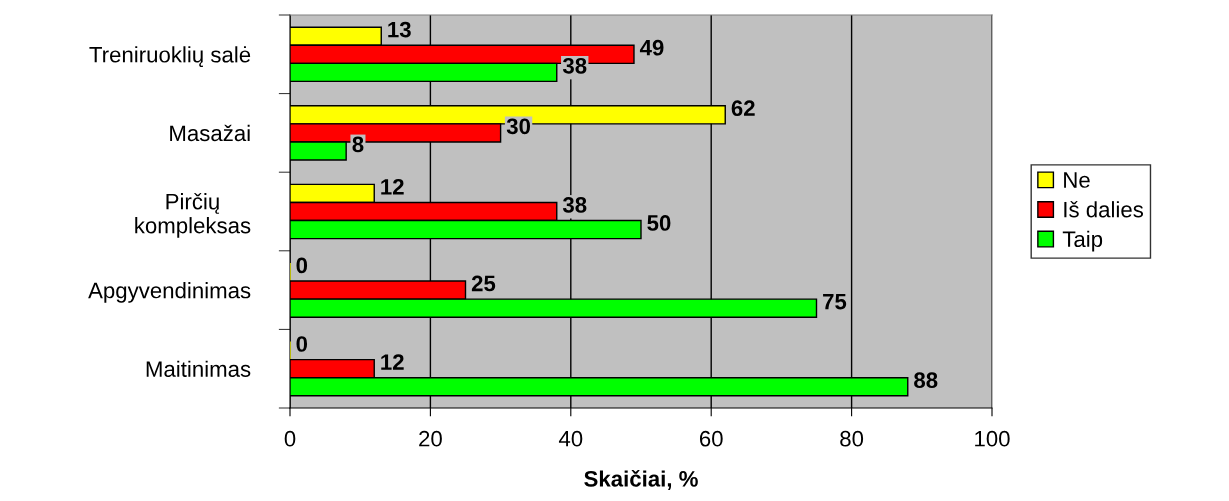 The image size is (1229, 501). I want to click on data-label: 75, so click(835, 301).